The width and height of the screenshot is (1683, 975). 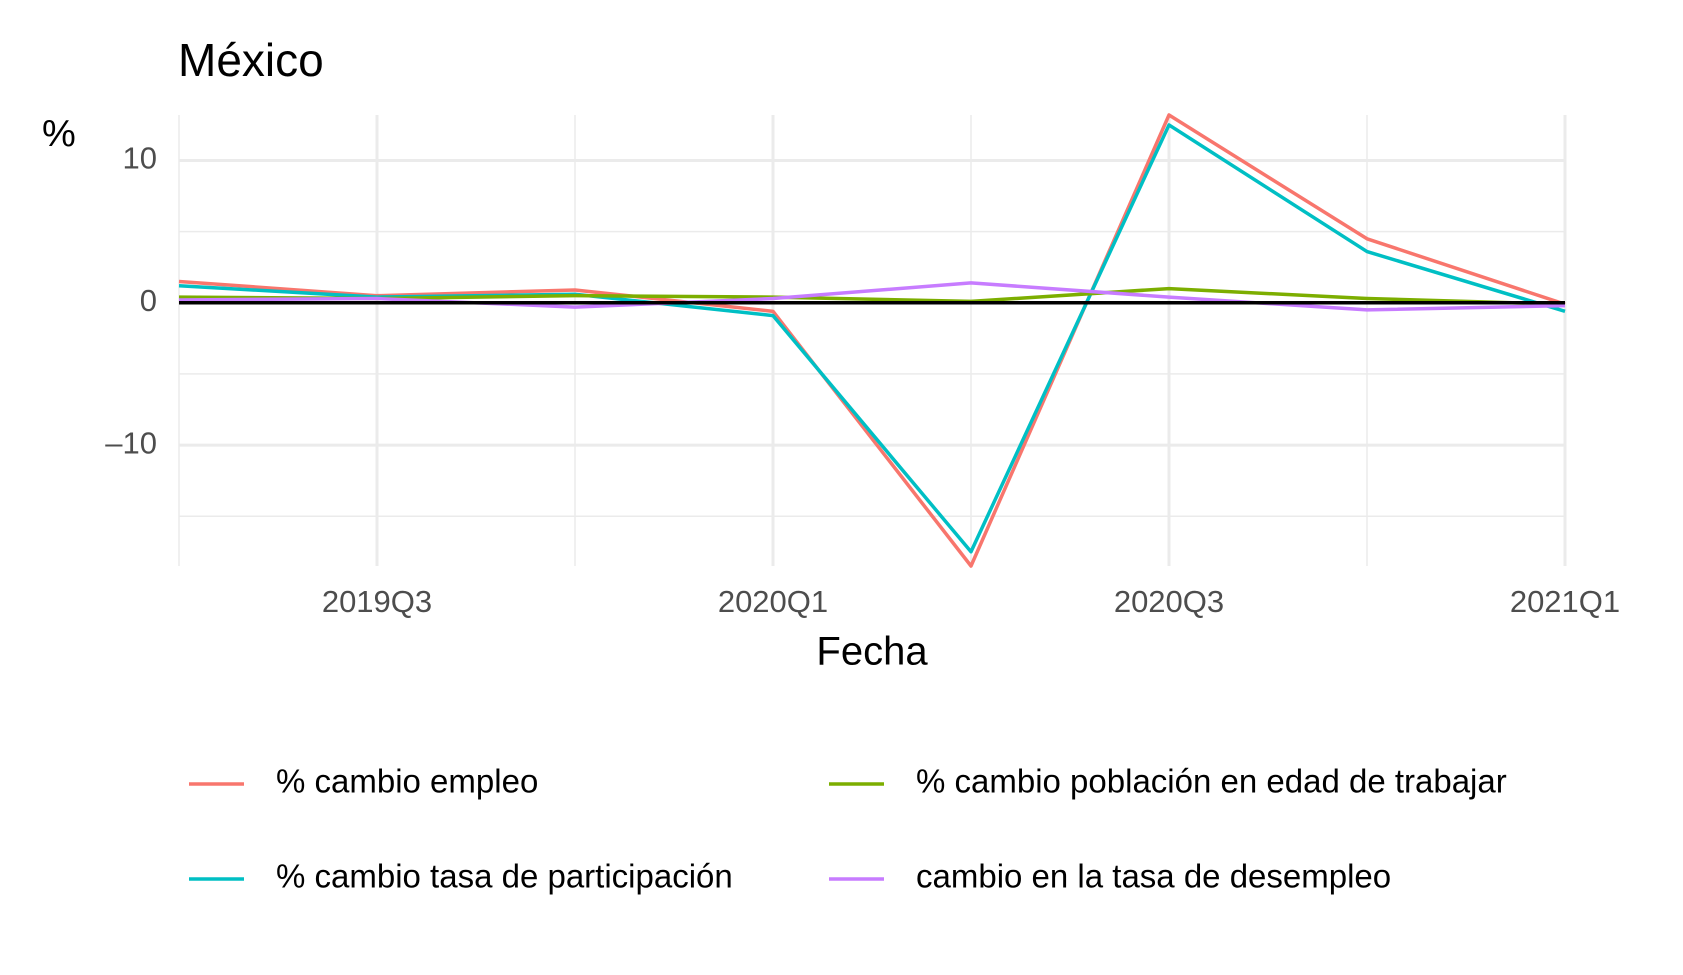 I want to click on y-tick-label: 0, so click(x=148, y=300).